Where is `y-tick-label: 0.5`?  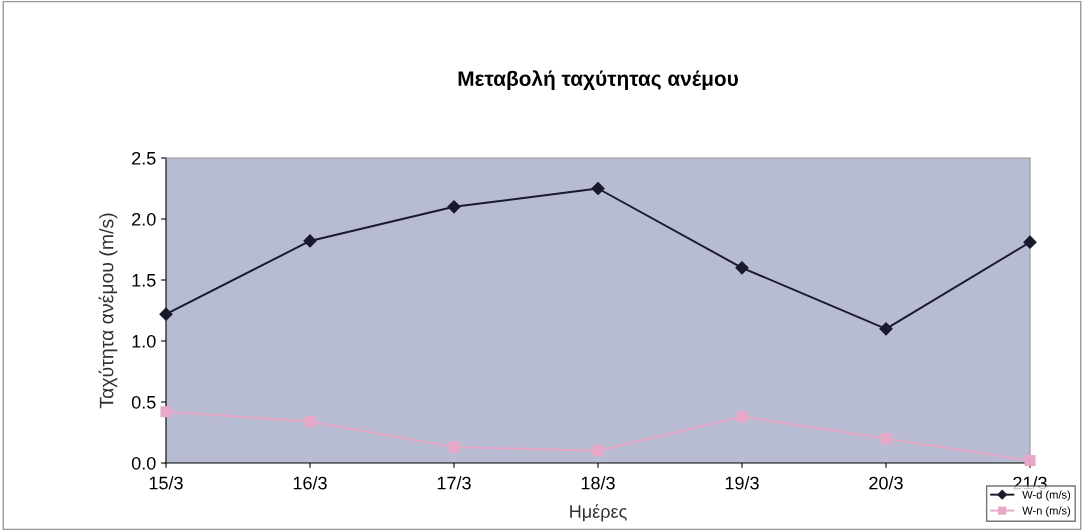
y-tick-label: 0.5 is located at coordinates (143, 402).